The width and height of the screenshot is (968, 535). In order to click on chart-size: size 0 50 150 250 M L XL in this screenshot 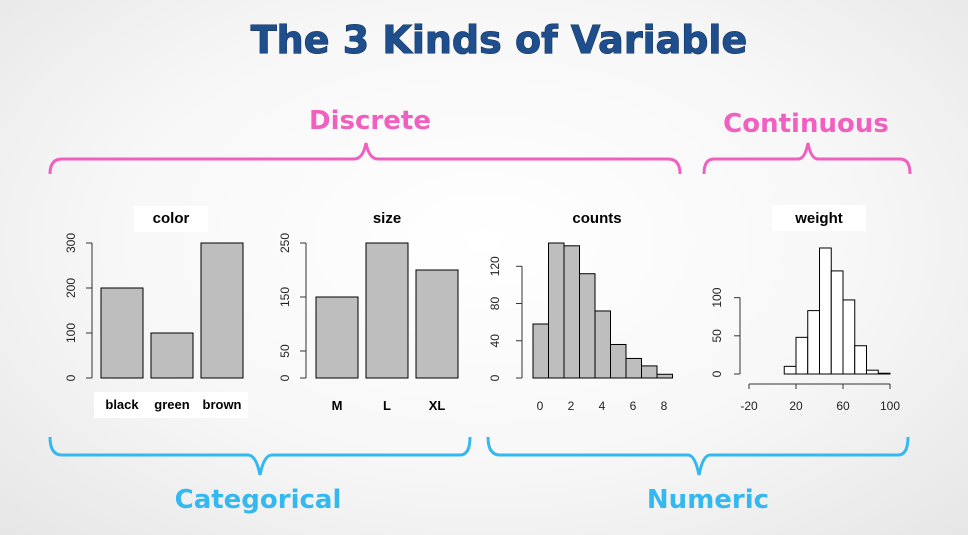, I will do `click(368, 311)`.